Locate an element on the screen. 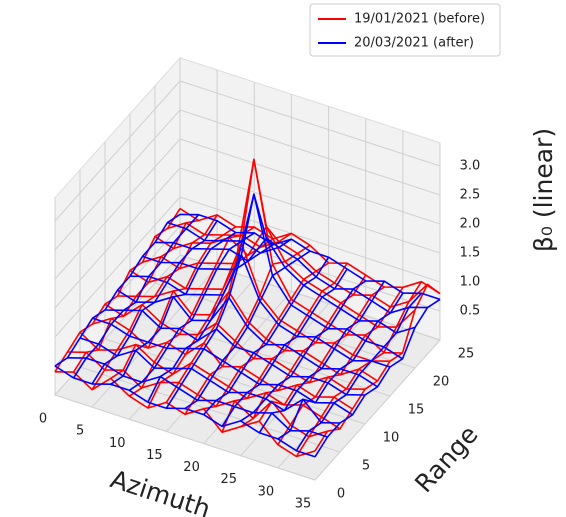 This screenshot has height=517, width=566. legend-box is located at coordinates (405, 30).